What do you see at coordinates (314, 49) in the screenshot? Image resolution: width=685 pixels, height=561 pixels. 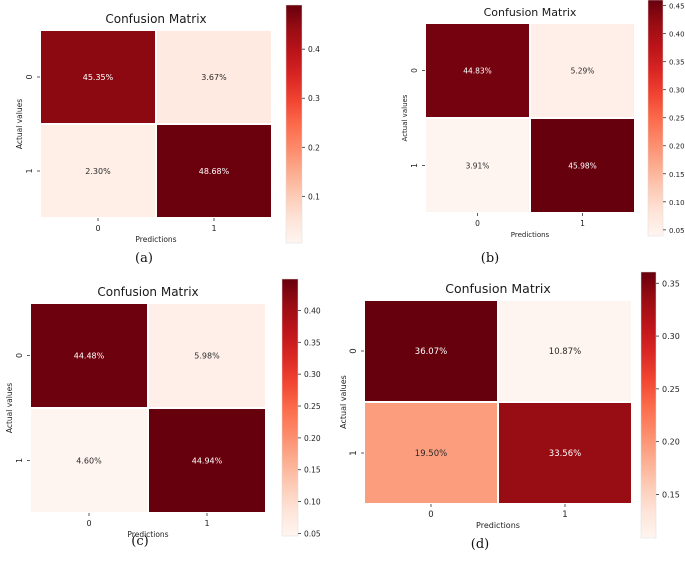 I see `colorbar-tick-label: 0.4` at bounding box center [314, 49].